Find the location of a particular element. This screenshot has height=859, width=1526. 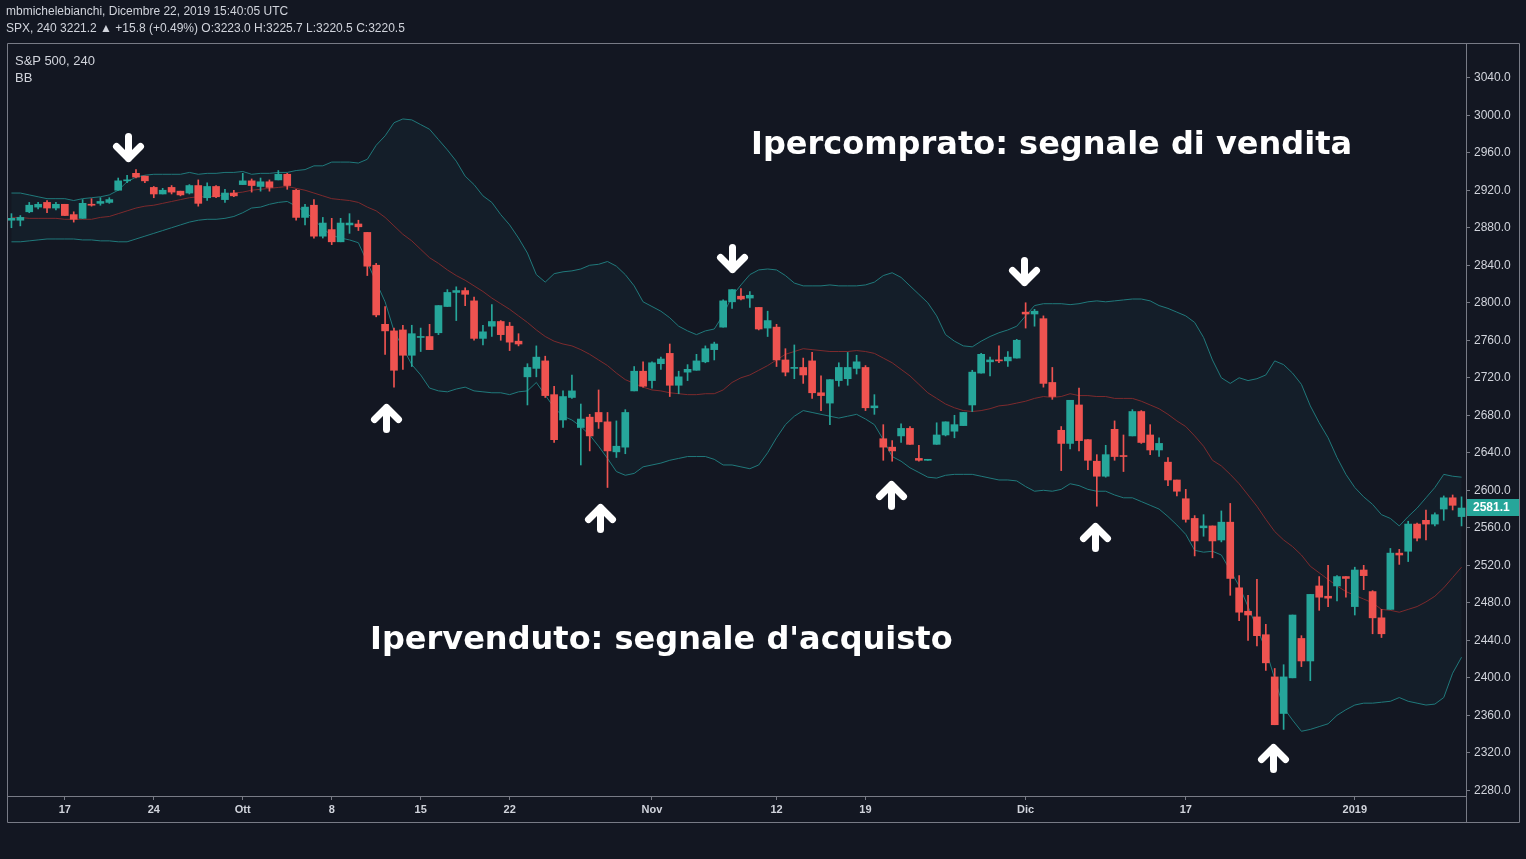

text: SPX, 240 3221.2 ▲ +15.8 (+0.49%) O:3223.0 H:3225.7 L:3220.5 C:3220.5 is located at coordinates (205, 28).